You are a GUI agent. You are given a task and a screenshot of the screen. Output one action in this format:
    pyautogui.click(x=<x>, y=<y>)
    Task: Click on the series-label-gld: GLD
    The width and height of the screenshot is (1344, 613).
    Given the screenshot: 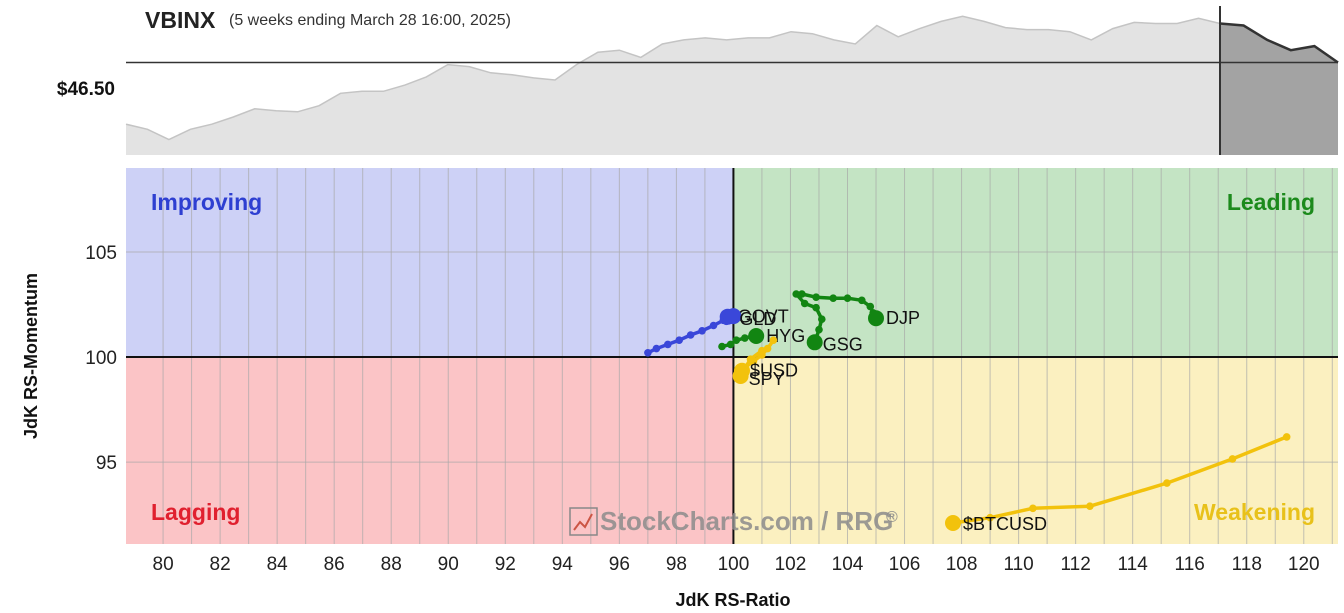 What is the action you would take?
    pyautogui.click(x=757, y=319)
    